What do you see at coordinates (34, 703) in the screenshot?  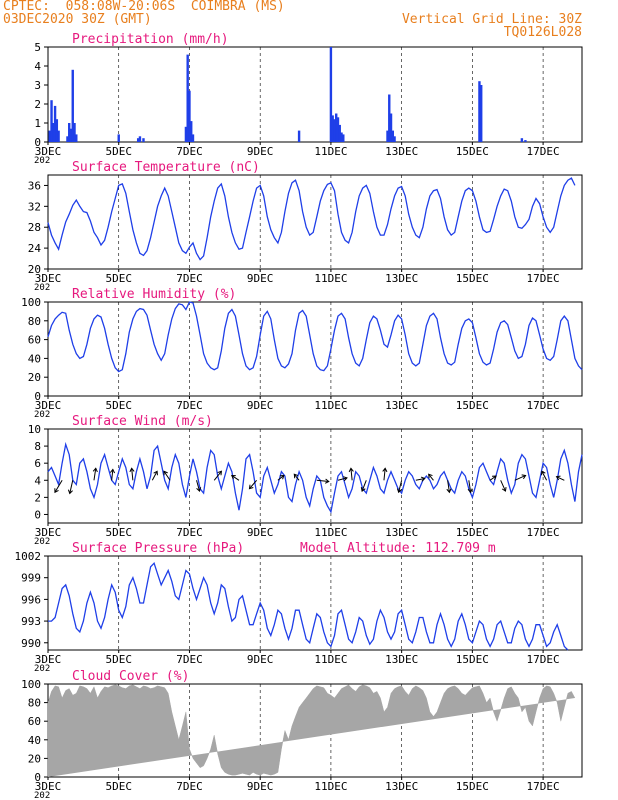 I see `y-tick-label: 80` at bounding box center [34, 703].